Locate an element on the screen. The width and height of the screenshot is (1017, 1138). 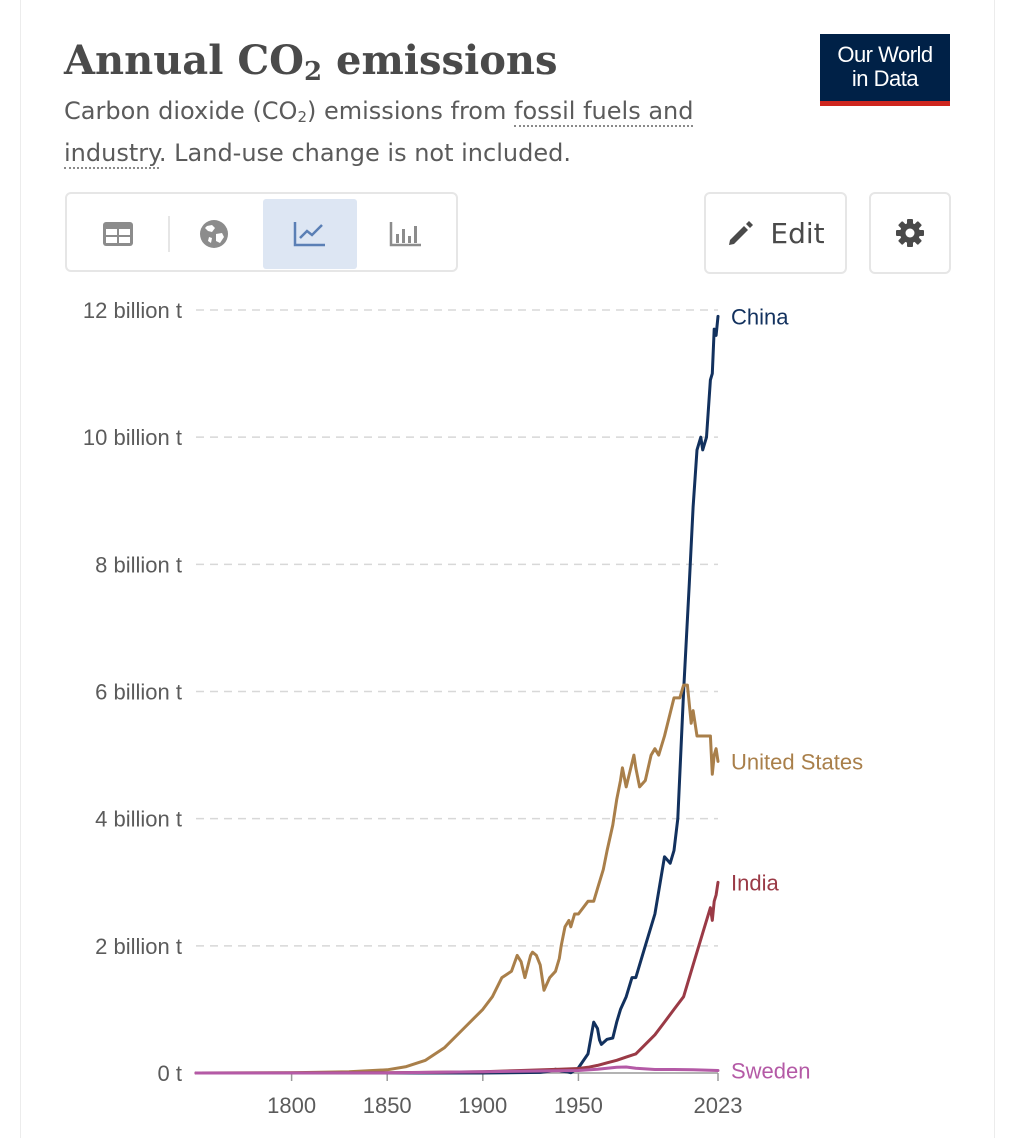
globe-icon is located at coordinates (214, 234).